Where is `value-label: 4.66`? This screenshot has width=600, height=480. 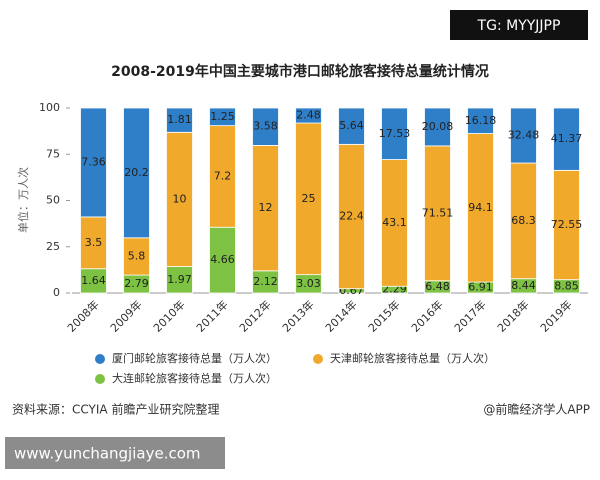 value-label: 4.66 is located at coordinates (222, 259).